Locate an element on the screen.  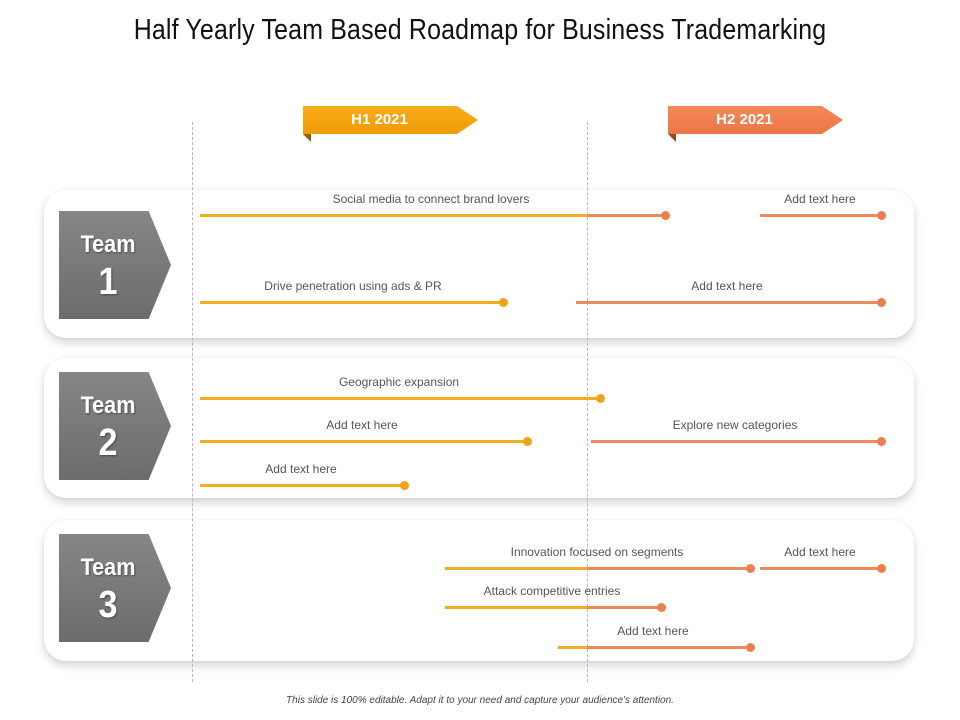
period-h1-header: H1 2021 is located at coordinates (390, 120).